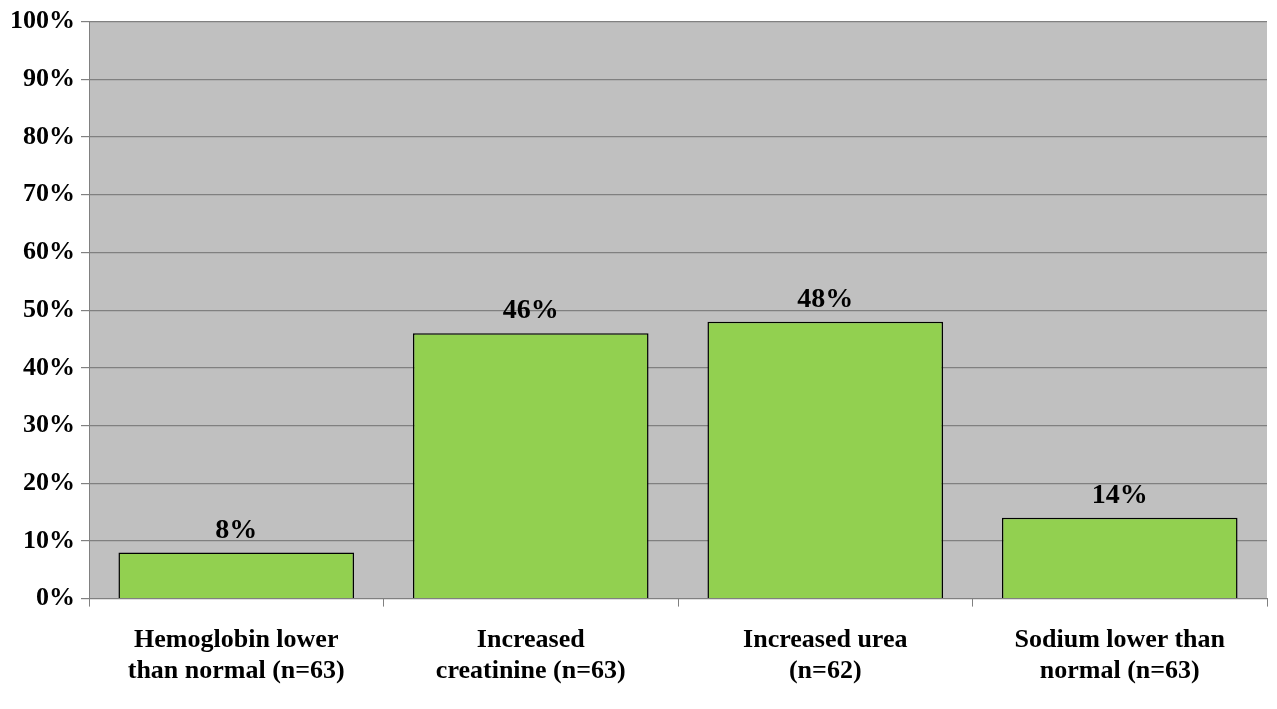 Image resolution: width=1277 pixels, height=709 pixels. Describe the element at coordinates (49, 308) in the screenshot. I see `y-tick-label: 50%` at that location.